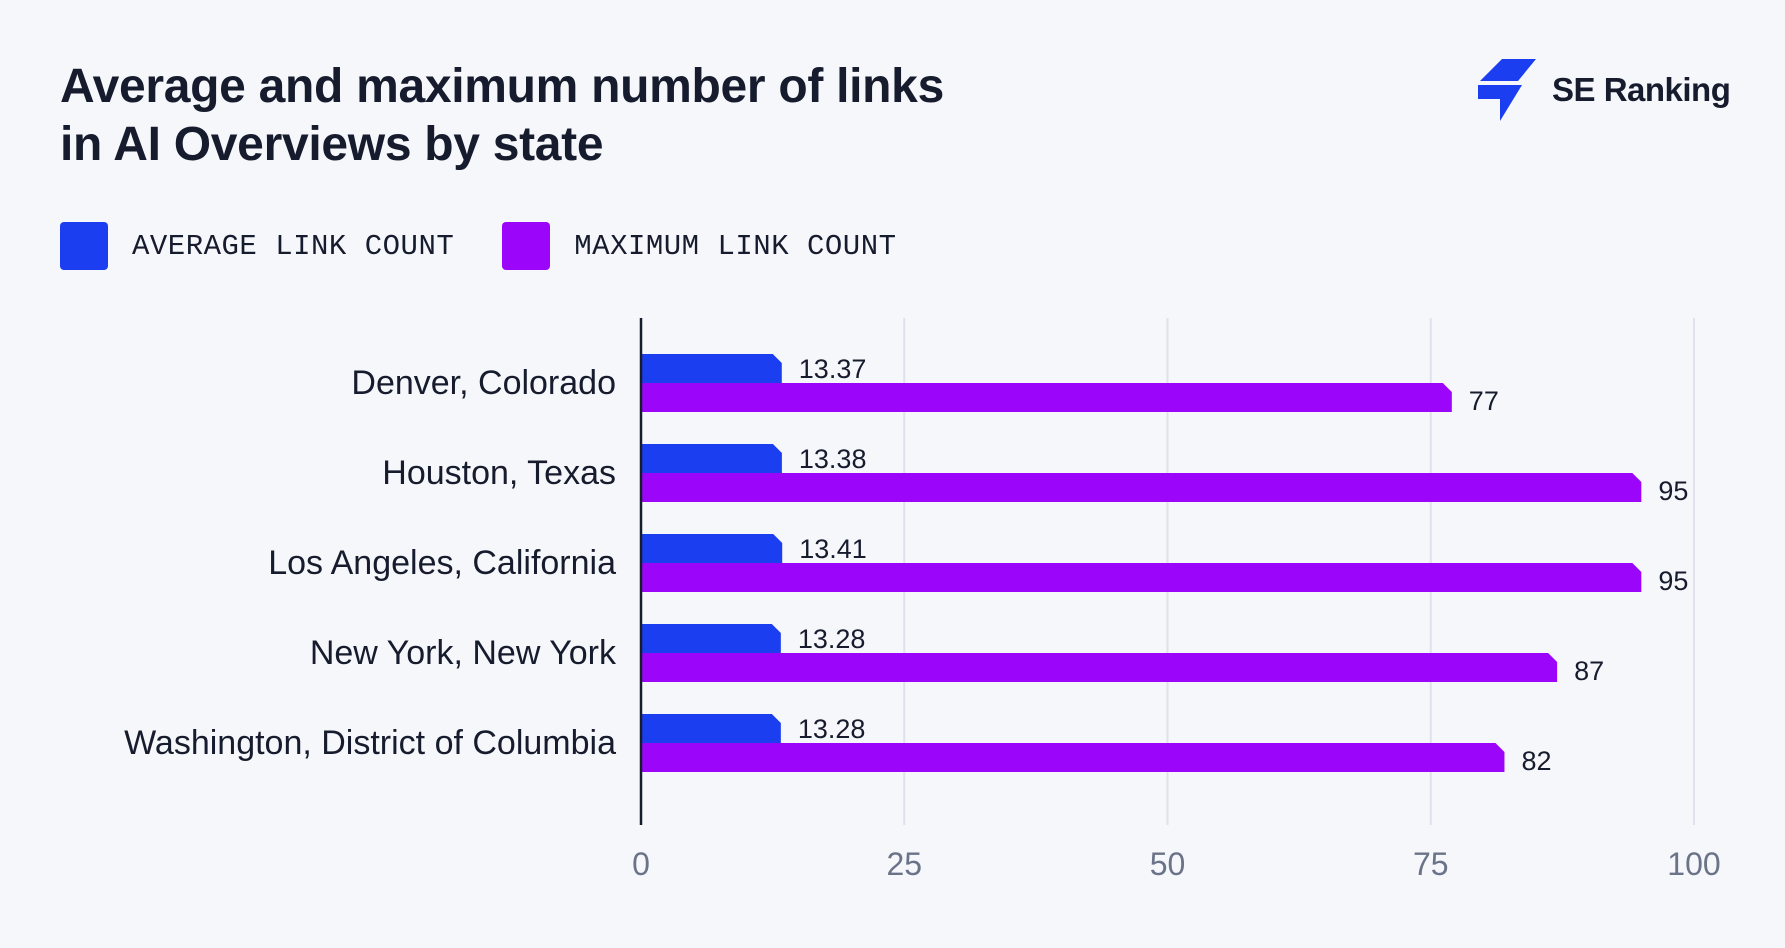  What do you see at coordinates (1693, 864) in the screenshot?
I see `x-tick-label: 100` at bounding box center [1693, 864].